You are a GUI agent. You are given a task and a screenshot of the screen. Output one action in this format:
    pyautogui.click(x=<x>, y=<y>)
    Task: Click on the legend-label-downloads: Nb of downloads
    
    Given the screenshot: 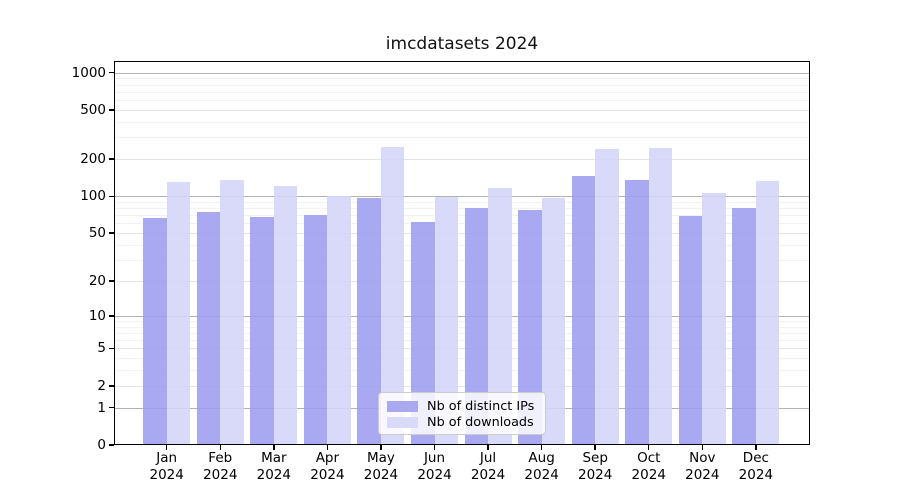 What is the action you would take?
    pyautogui.click(x=480, y=422)
    